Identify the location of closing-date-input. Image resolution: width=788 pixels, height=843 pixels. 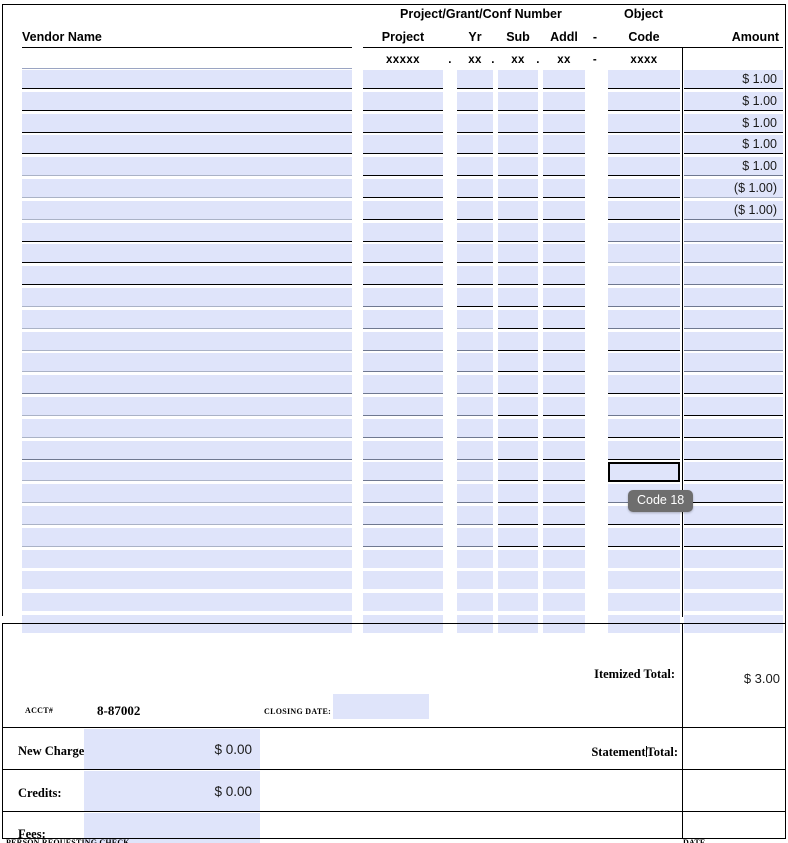
(381, 706).